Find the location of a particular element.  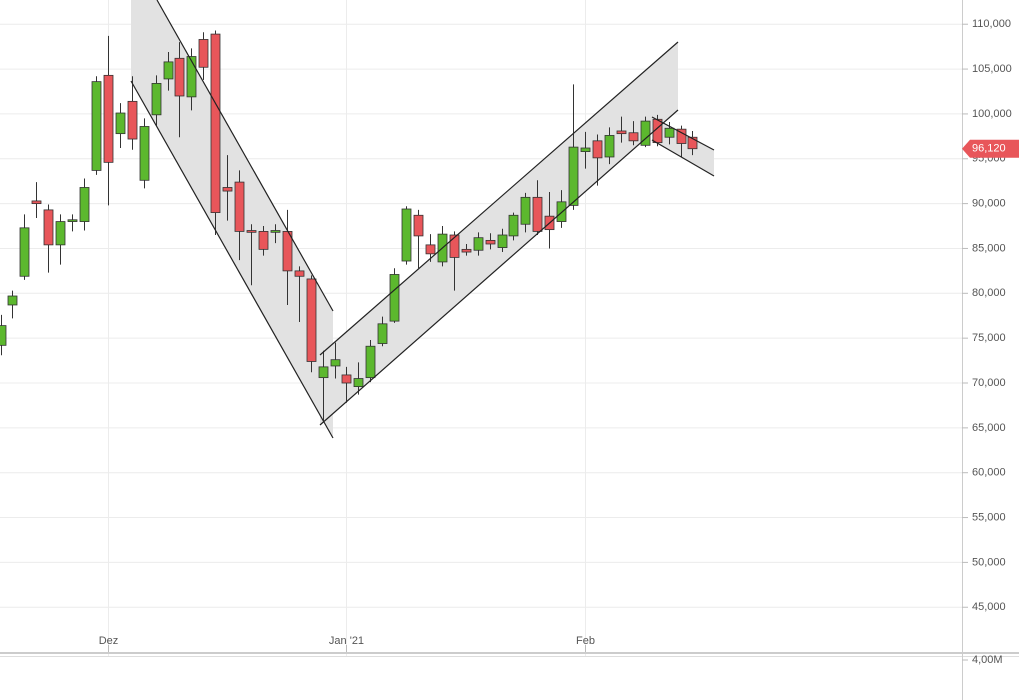

y-tick-label: 65,000 is located at coordinates (989, 428).